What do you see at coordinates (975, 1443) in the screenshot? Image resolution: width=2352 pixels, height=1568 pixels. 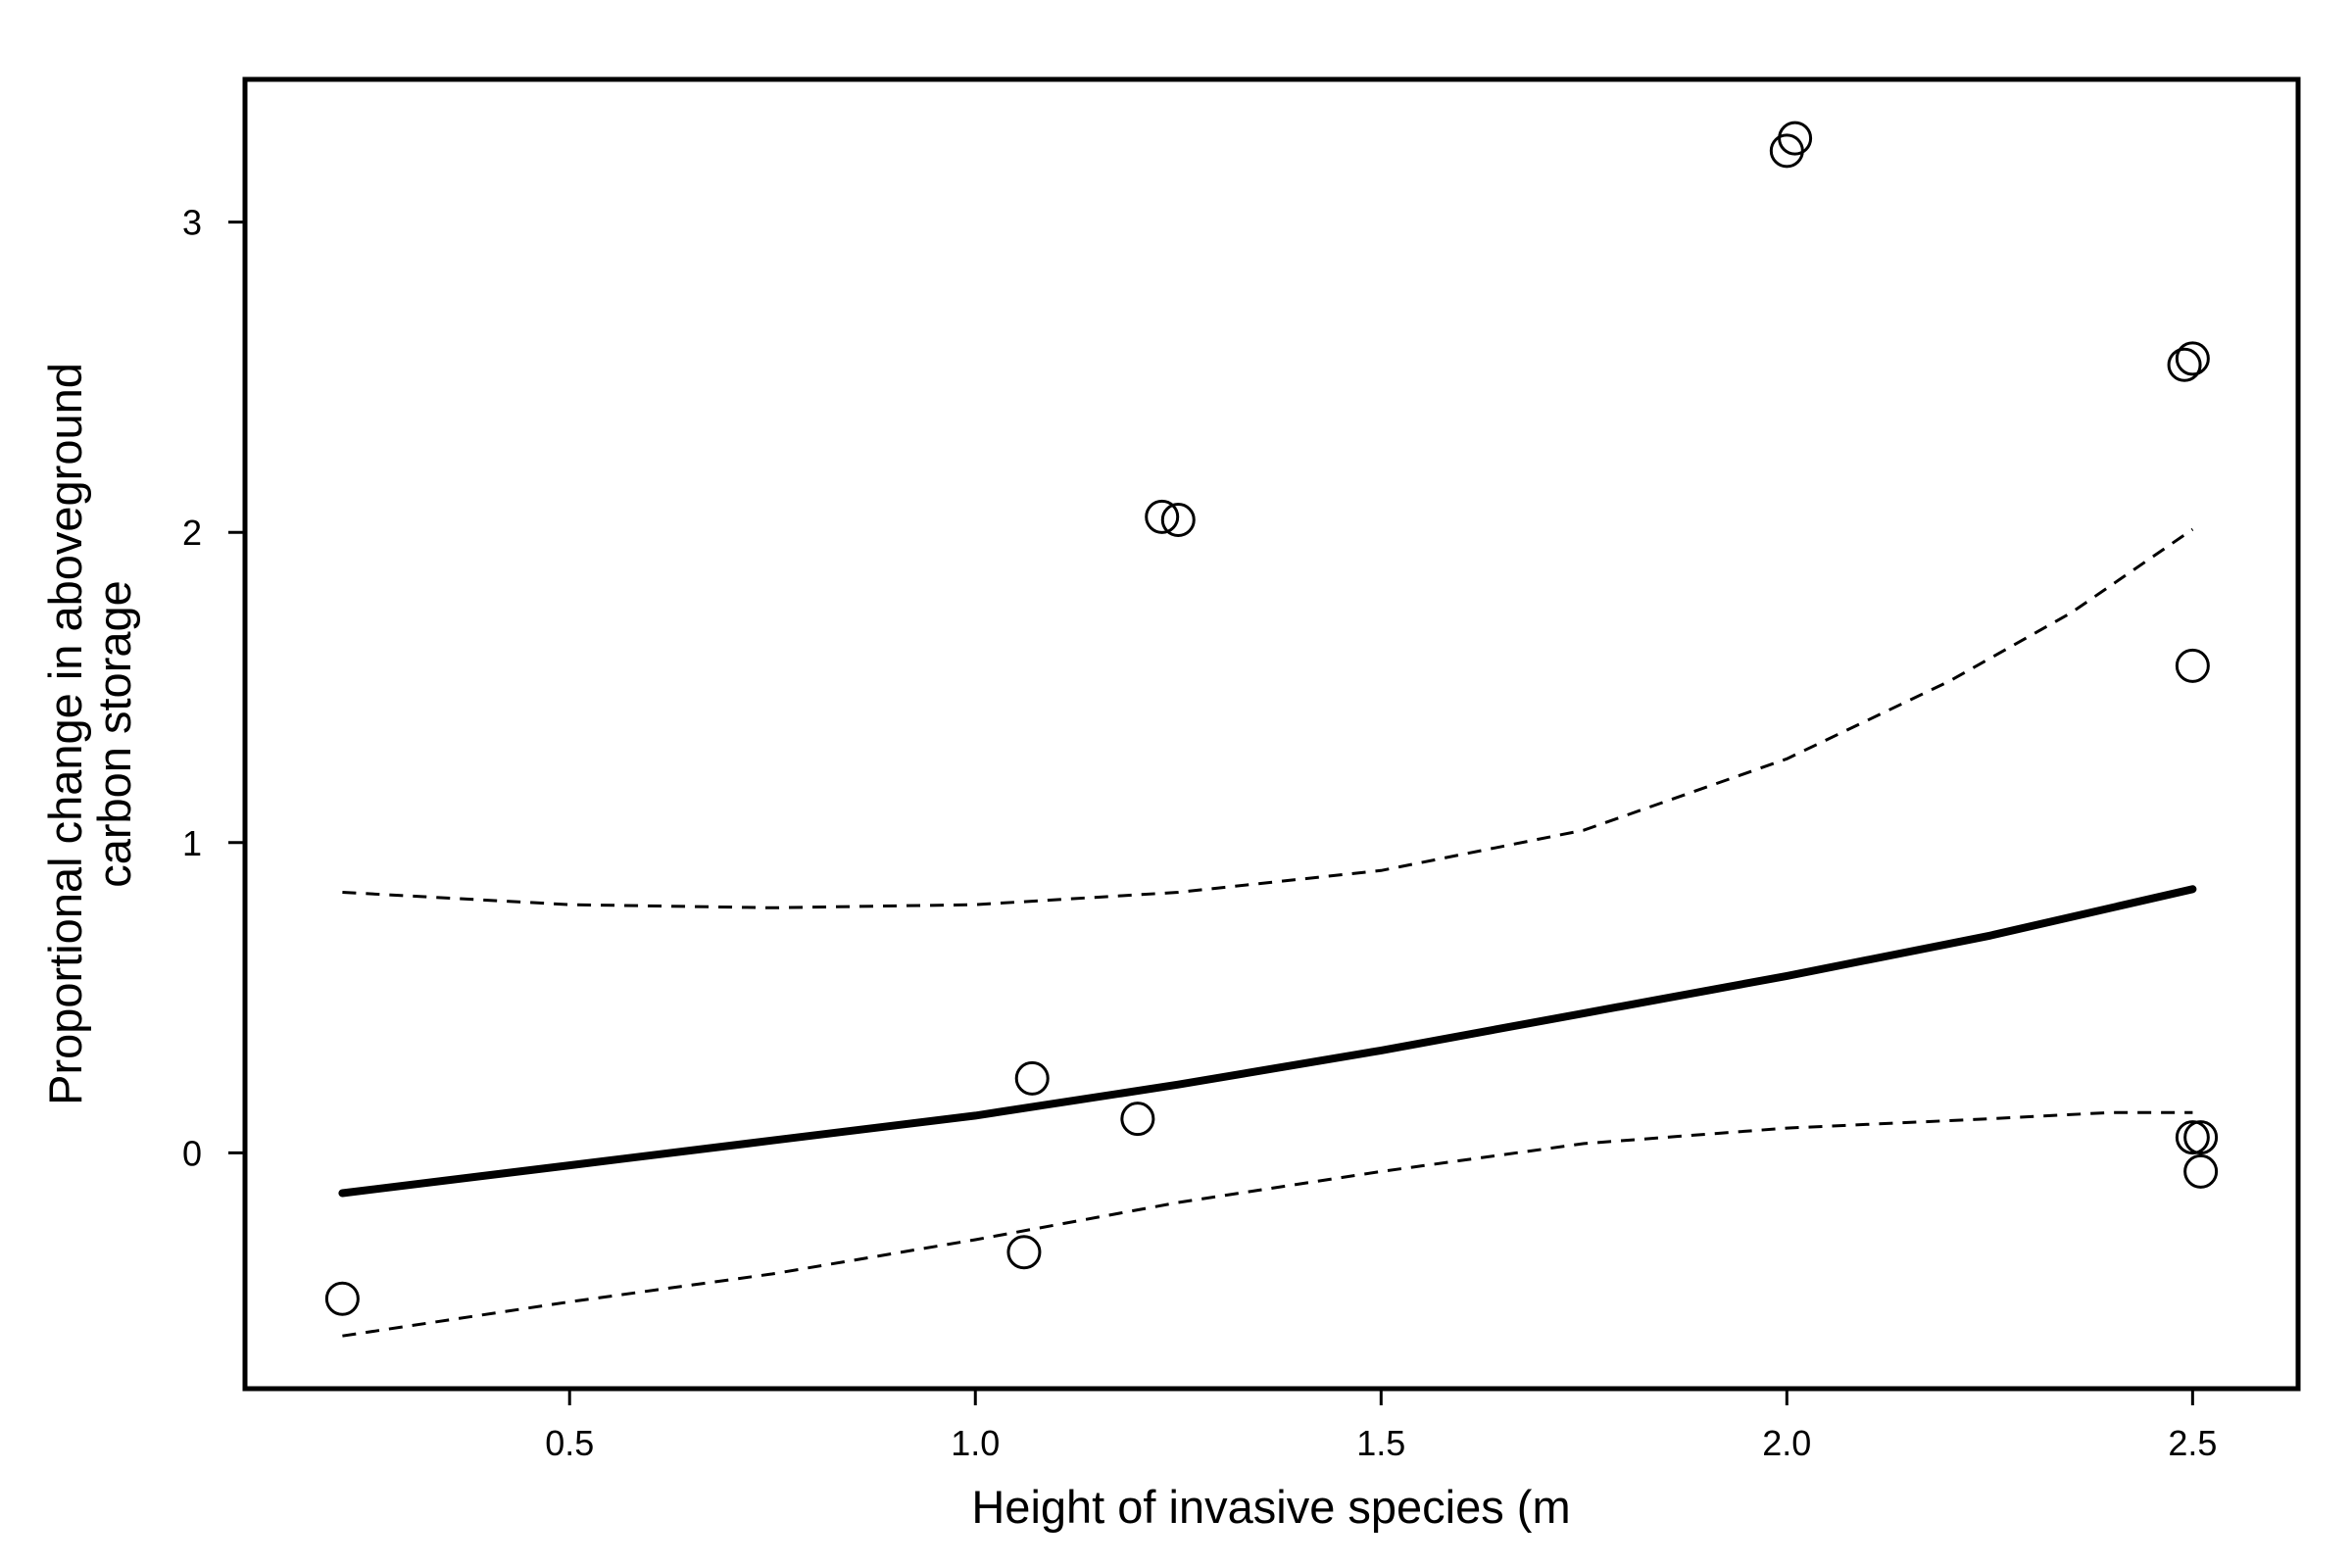 I see `x-tick-label: 1.0` at bounding box center [975, 1443].